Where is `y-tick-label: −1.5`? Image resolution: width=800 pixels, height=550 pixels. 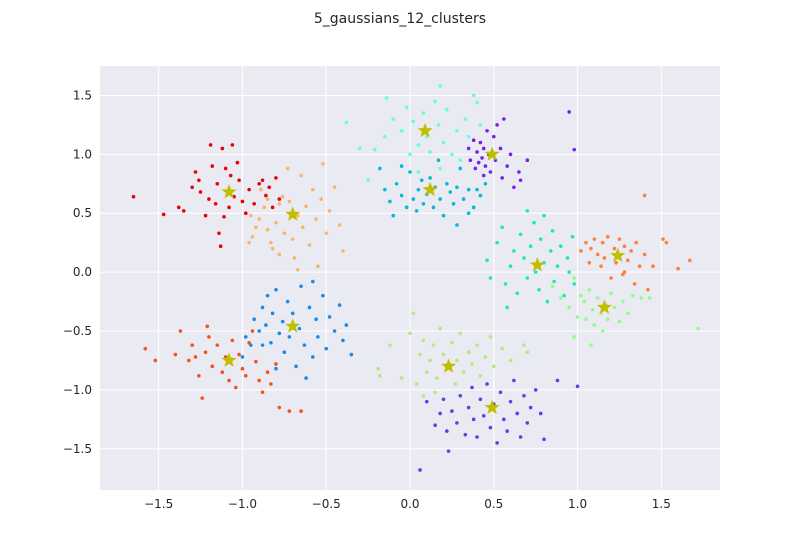
y-tick-label: −1.5 is located at coordinates (77, 449).